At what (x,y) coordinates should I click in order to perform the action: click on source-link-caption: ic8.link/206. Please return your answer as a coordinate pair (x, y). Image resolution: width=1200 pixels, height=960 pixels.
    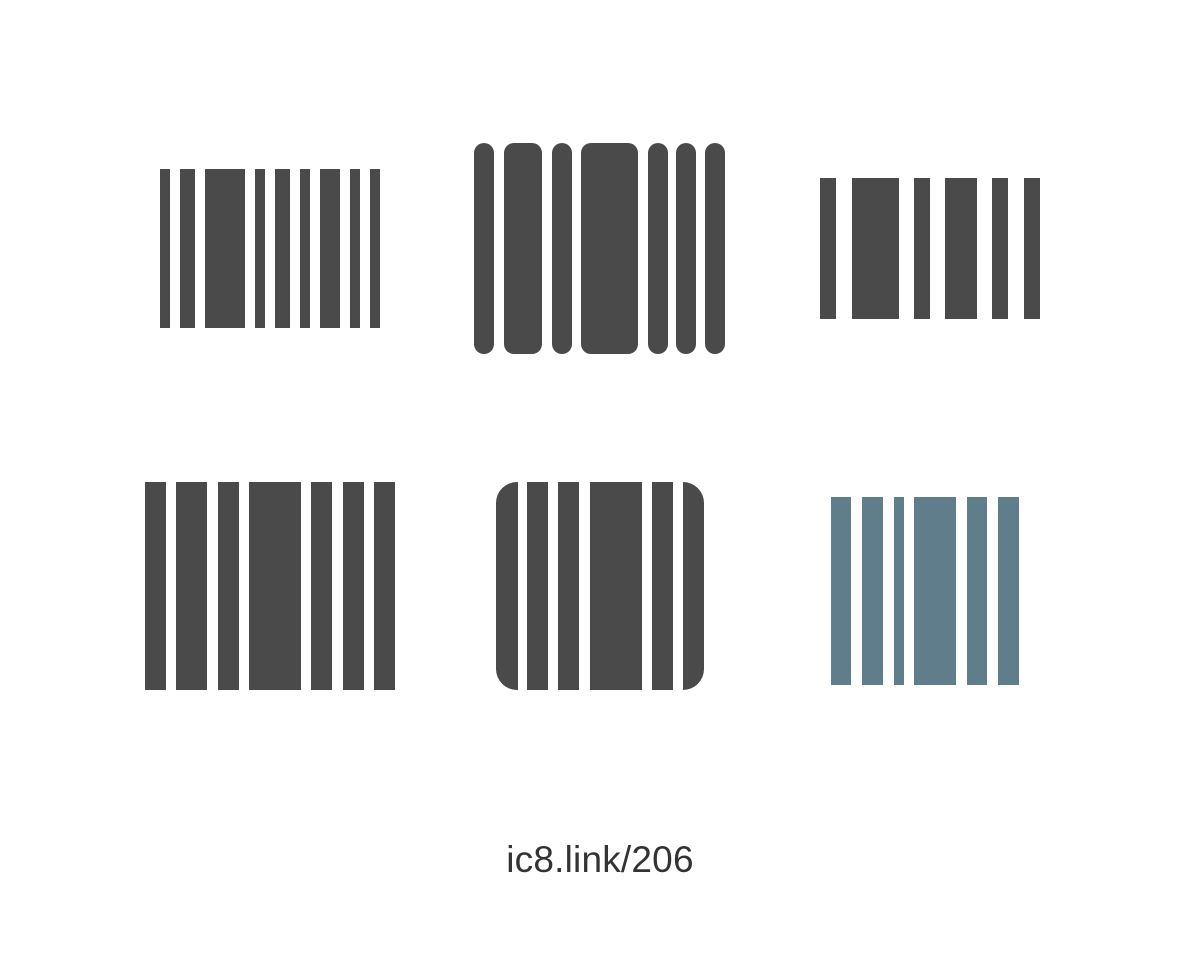
    Looking at the image, I should click on (600, 859).